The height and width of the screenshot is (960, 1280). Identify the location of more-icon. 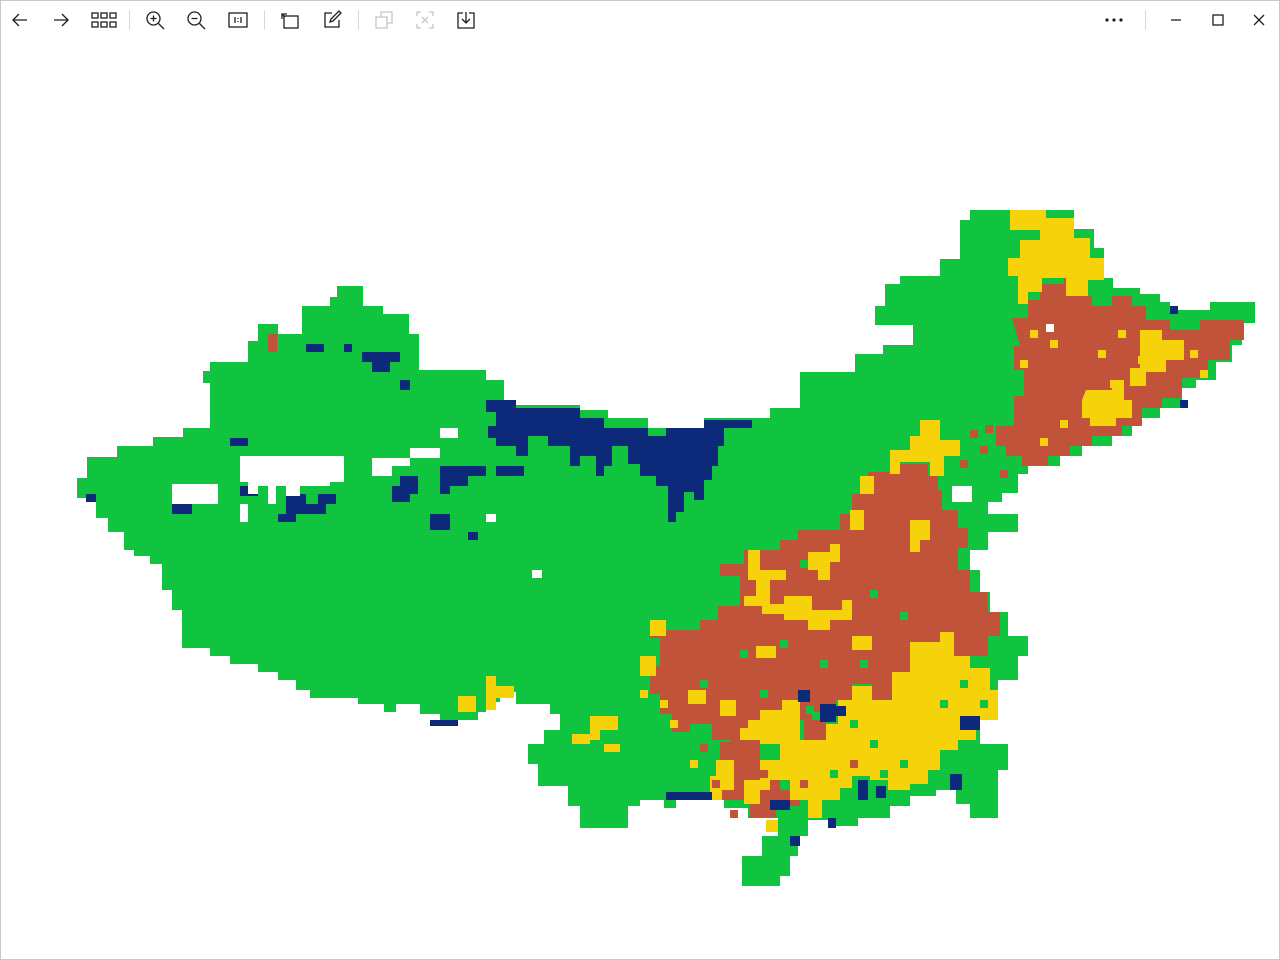
(1114, 20).